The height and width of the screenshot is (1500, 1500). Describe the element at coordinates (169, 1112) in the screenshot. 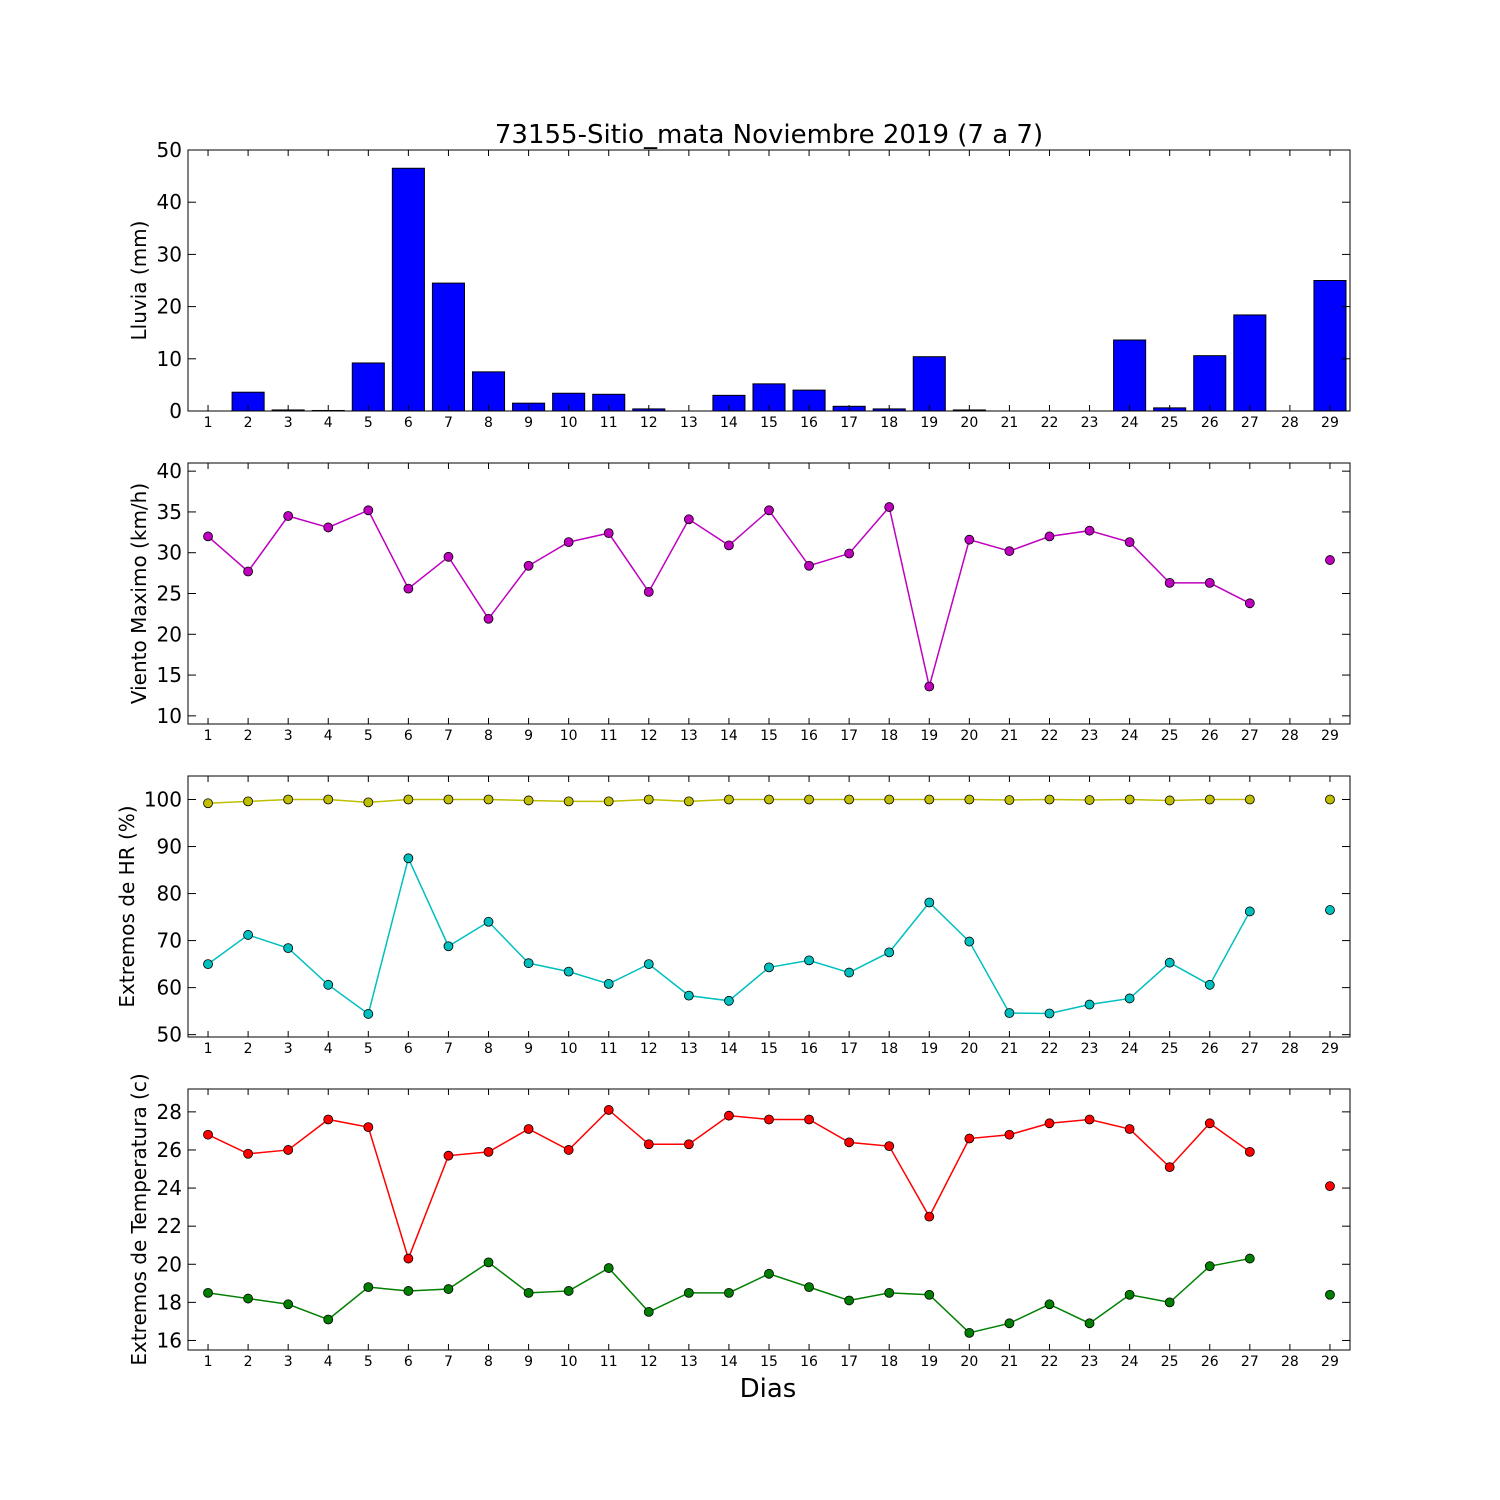

I see `y-tick-label: 28` at that location.